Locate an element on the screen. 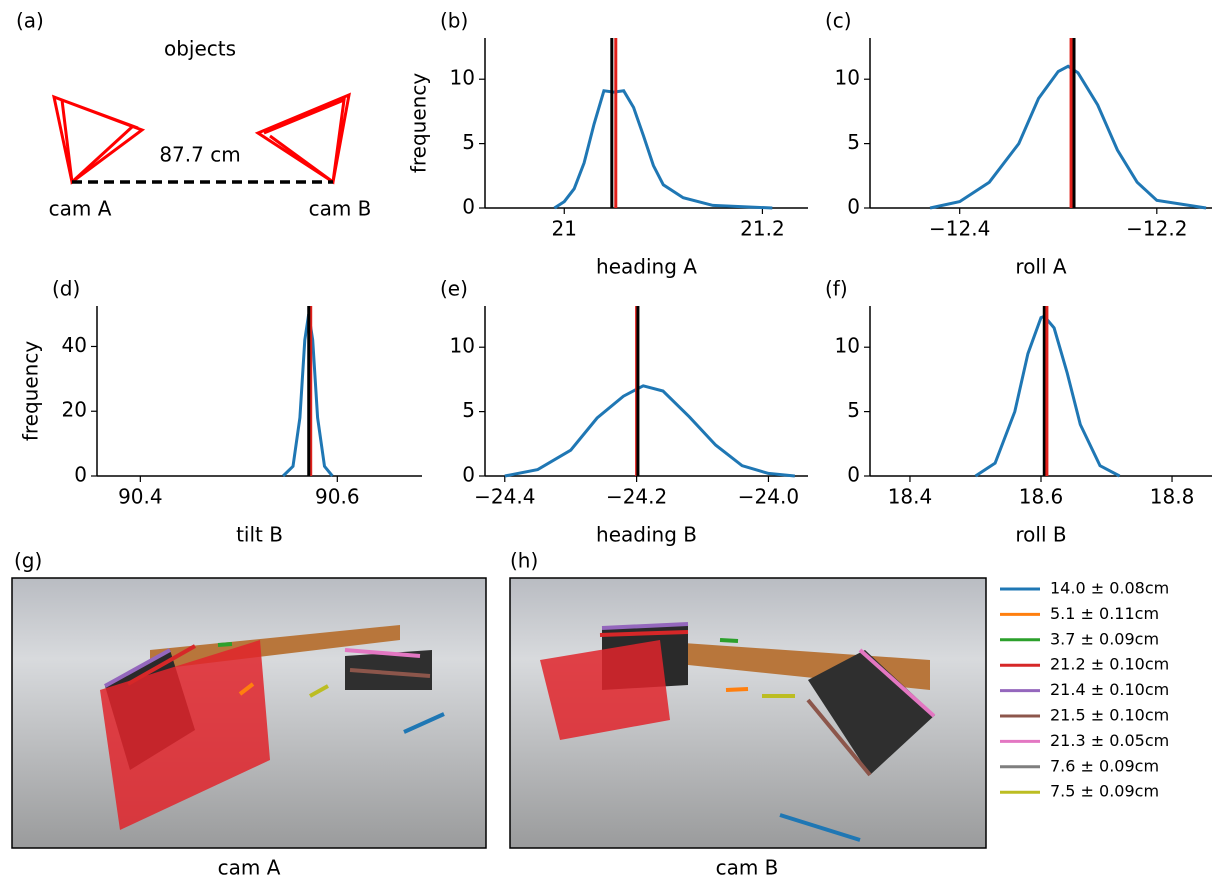  camera-b is located at coordinates (302, 138).